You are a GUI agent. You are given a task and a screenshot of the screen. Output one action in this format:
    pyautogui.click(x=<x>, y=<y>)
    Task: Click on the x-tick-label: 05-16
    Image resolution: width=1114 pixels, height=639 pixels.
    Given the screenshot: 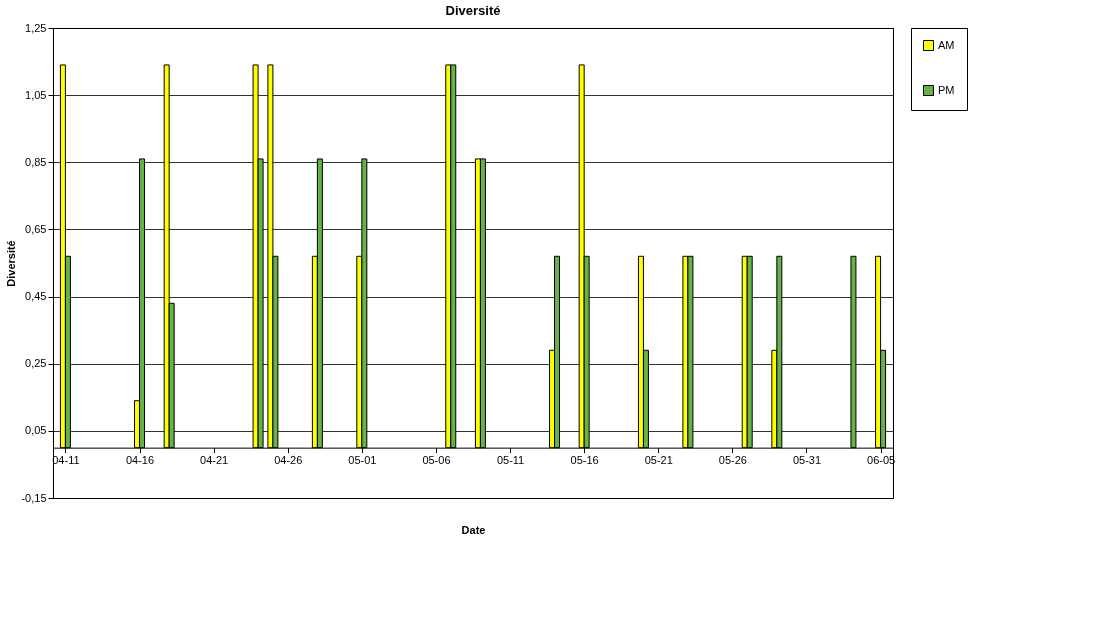 What is the action you would take?
    pyautogui.click(x=584, y=460)
    